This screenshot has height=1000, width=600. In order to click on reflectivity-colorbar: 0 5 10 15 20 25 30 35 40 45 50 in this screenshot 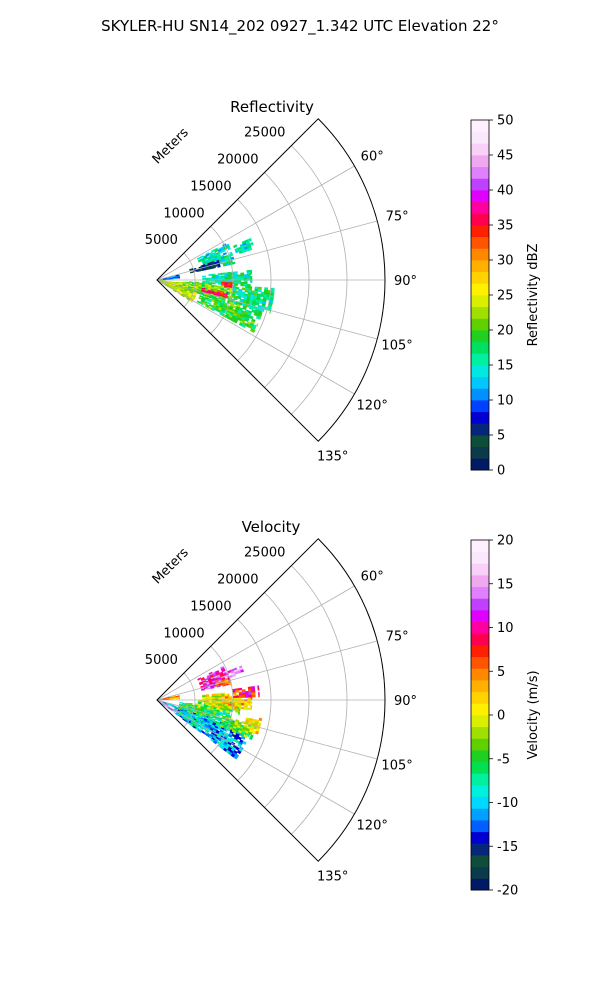, I will do `click(492, 296)`.